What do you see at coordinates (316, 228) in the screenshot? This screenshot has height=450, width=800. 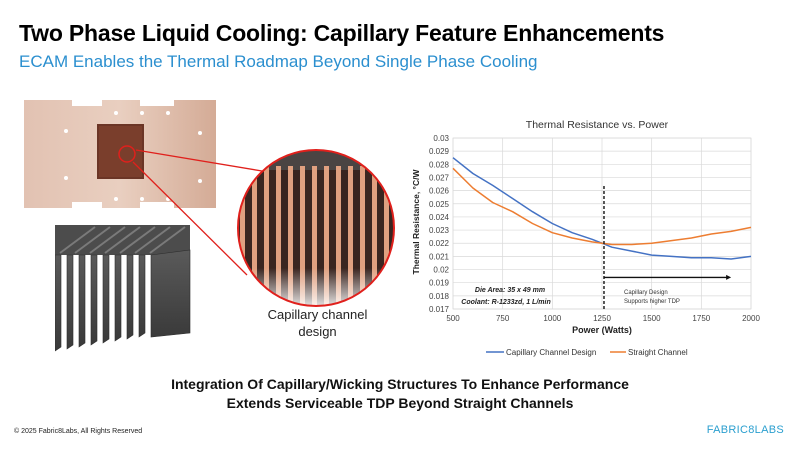 I see `capillary-zoom-image` at bounding box center [316, 228].